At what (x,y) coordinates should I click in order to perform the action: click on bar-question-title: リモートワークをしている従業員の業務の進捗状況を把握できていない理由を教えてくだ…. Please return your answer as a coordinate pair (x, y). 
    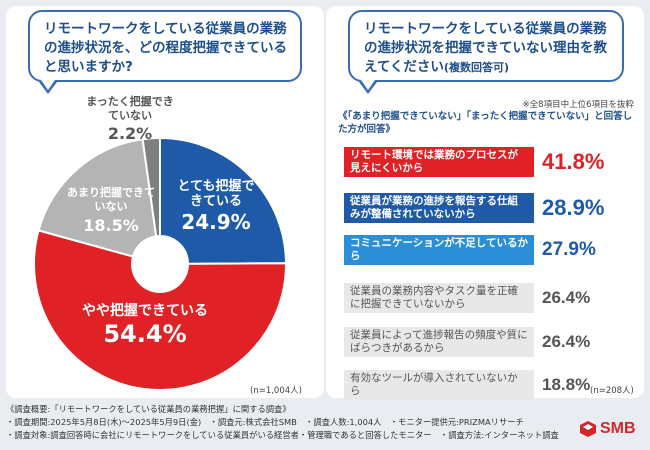
    Looking at the image, I should click on (486, 52).